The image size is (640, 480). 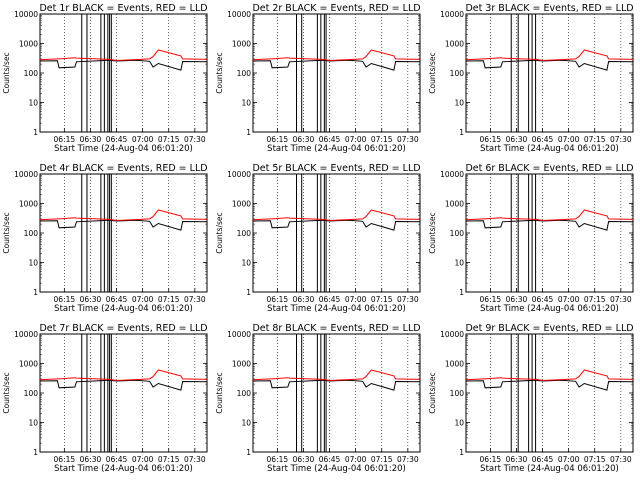 What do you see at coordinates (123, 168) in the screenshot?
I see `chart-title: Det 4r BLACK = Events, RED = LLD` at bounding box center [123, 168].